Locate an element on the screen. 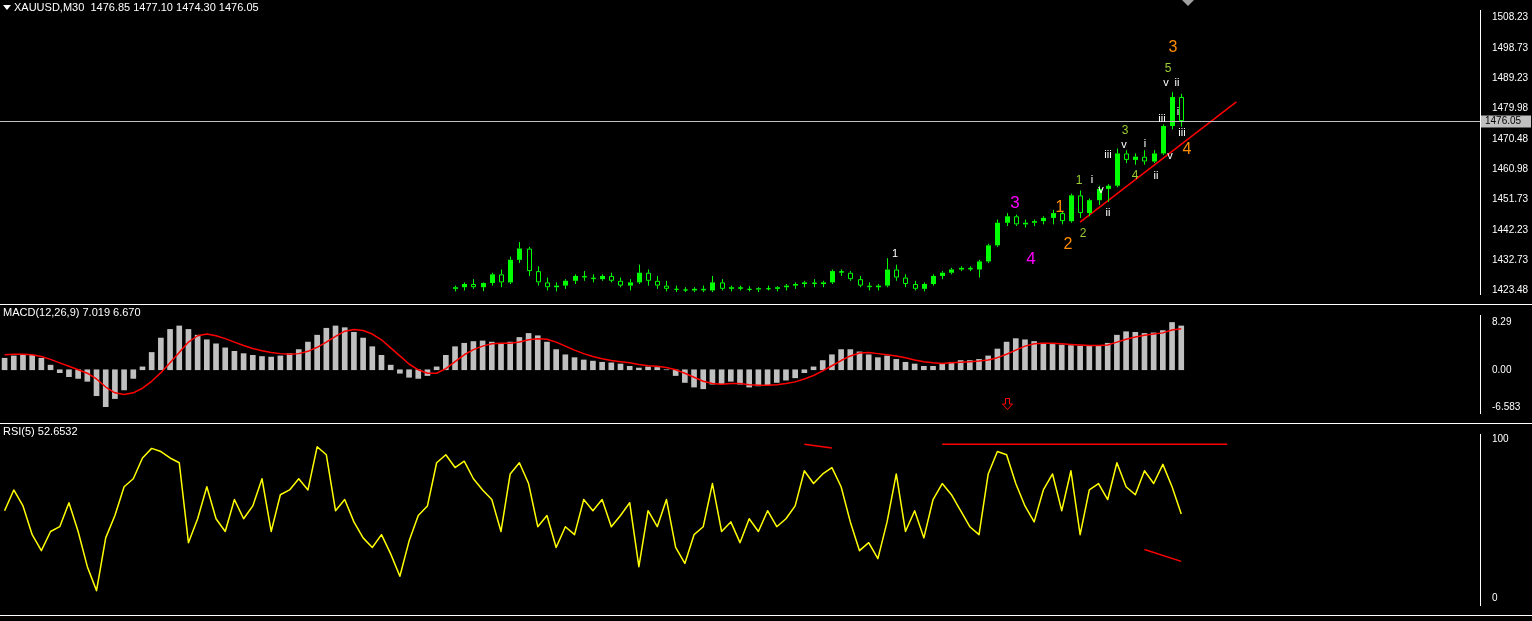 Image resolution: width=1532 pixels, height=621 pixels. y-tick-label: 8.29 is located at coordinates (1502, 321).